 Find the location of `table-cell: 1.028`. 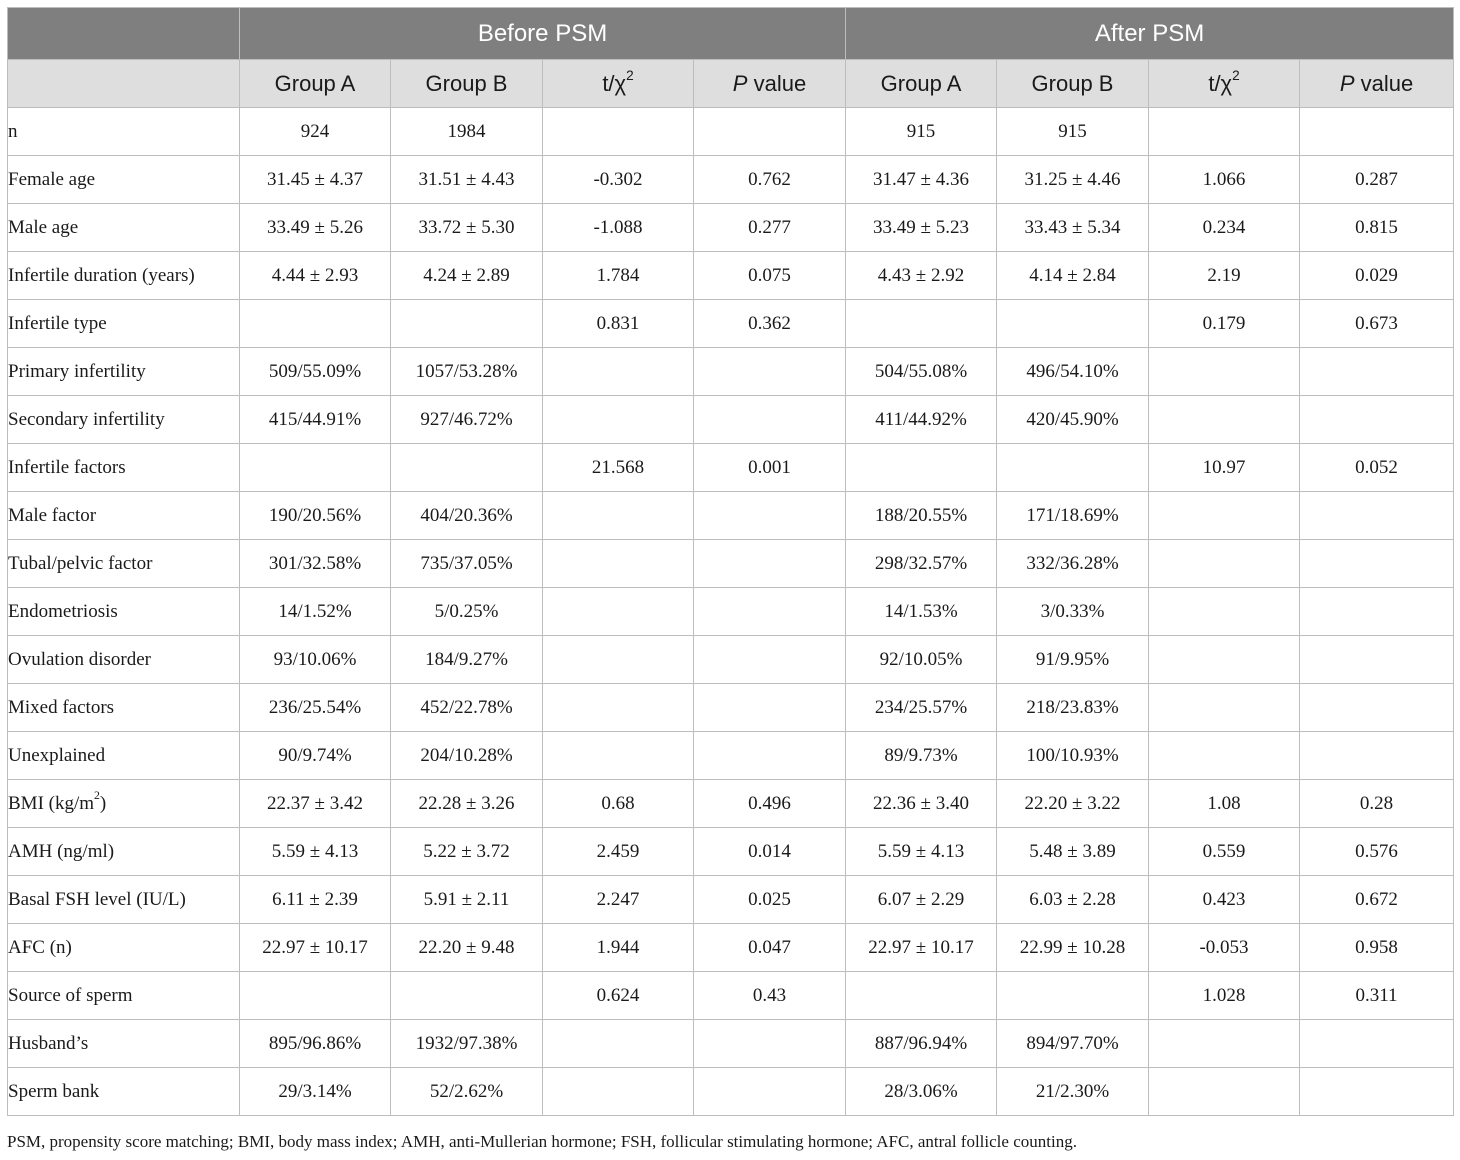

table-cell: 1.028 is located at coordinates (1224, 995).